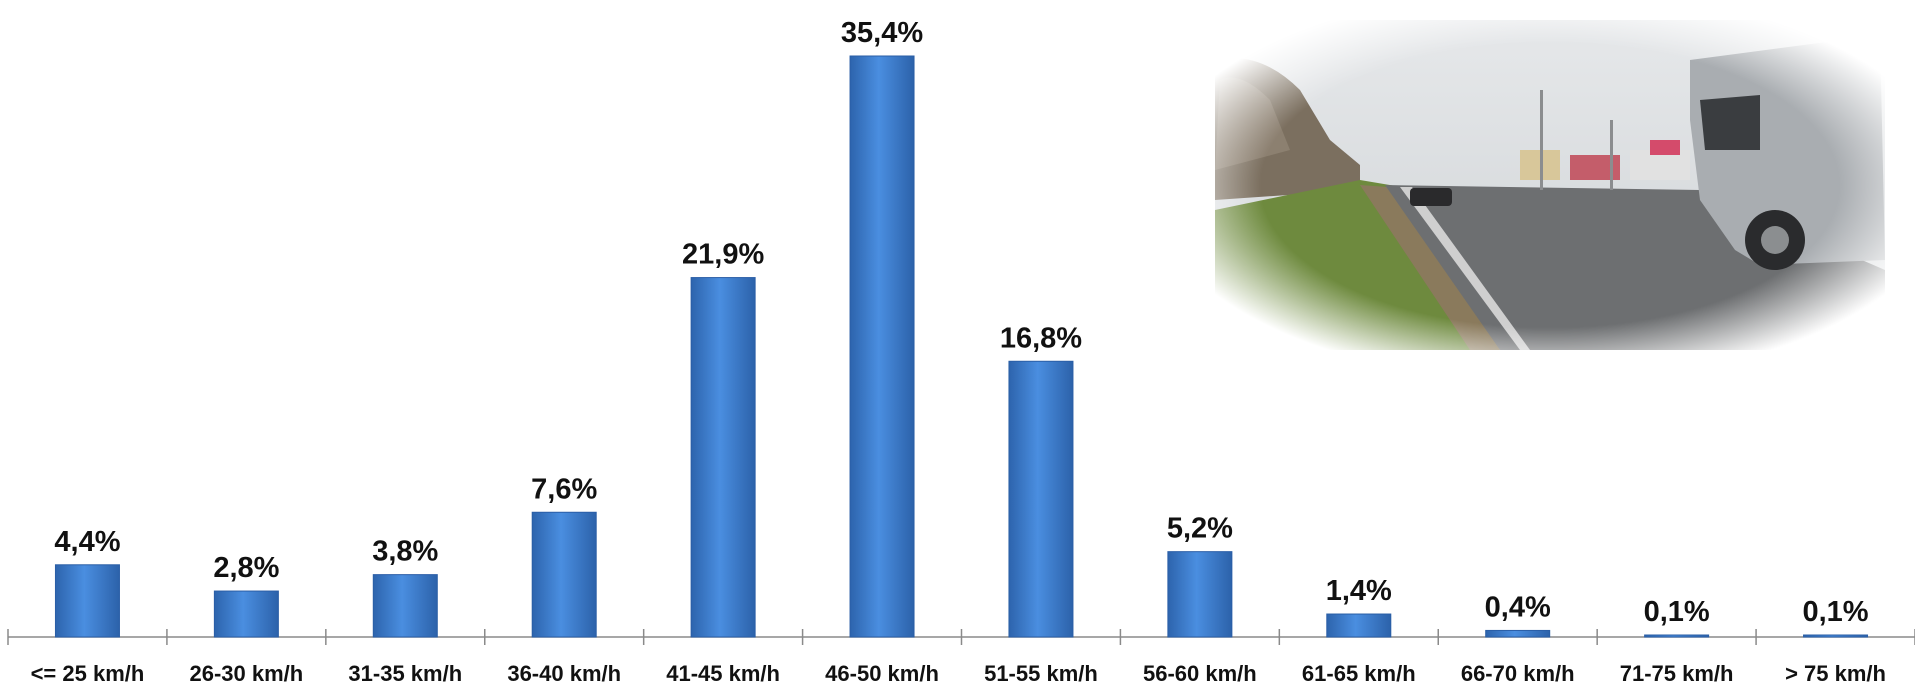 The height and width of the screenshot is (687, 1915). Describe the element at coordinates (88, 673) in the screenshot. I see `category-label-0: <= 25 km/h` at that location.